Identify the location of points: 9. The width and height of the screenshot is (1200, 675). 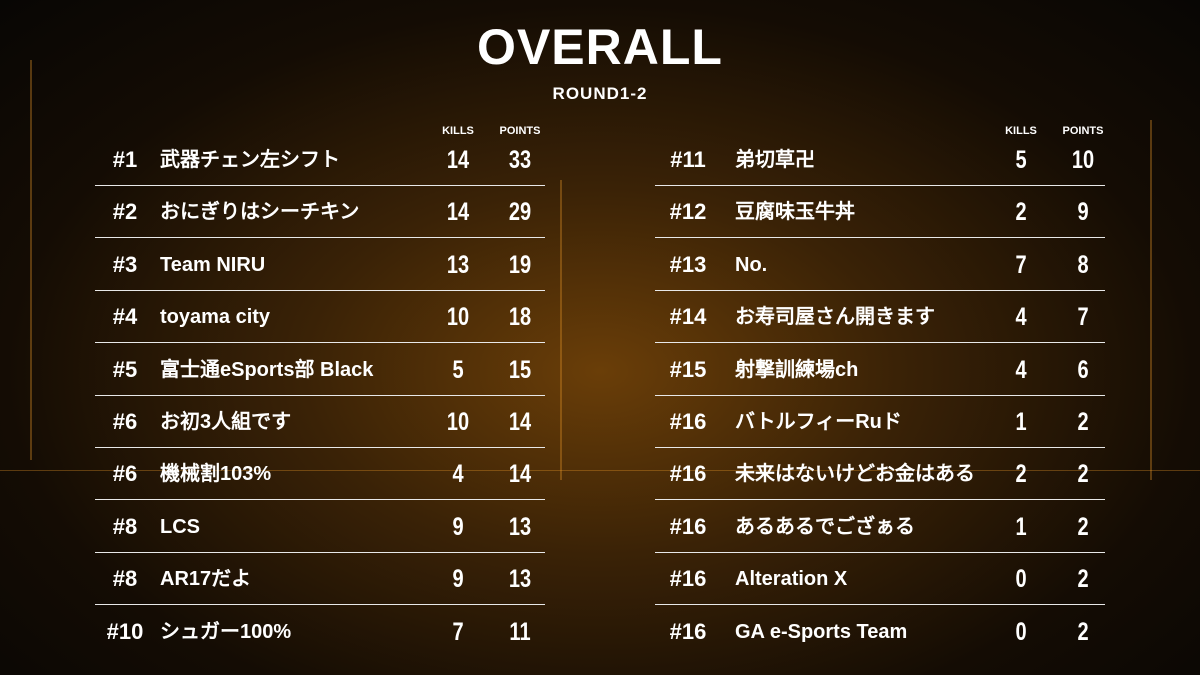
(1083, 212).